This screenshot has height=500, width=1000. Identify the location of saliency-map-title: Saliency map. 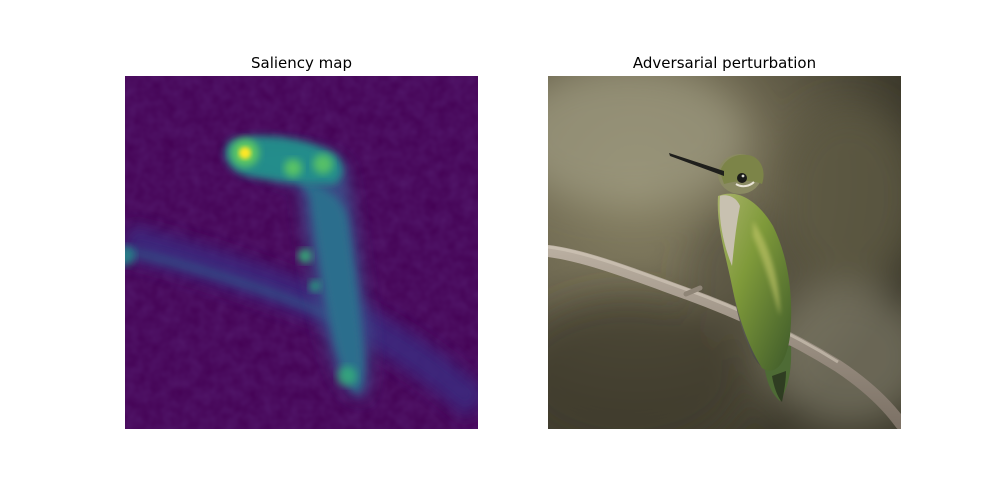
(301, 63).